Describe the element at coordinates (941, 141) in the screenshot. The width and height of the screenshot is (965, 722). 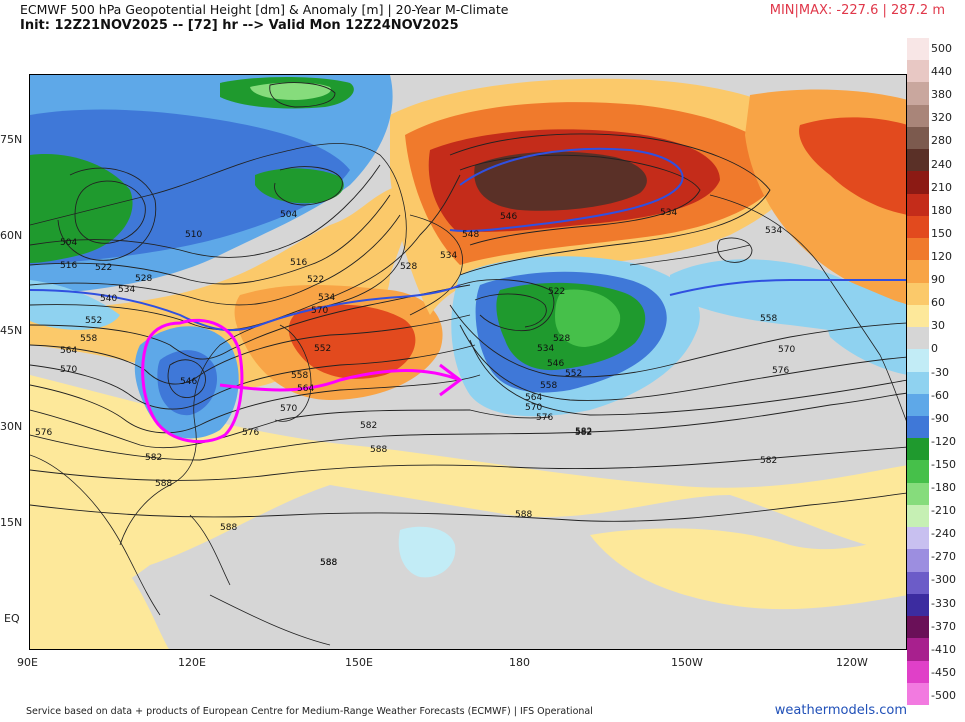
I see `colorbar-tick-label: 280` at that location.